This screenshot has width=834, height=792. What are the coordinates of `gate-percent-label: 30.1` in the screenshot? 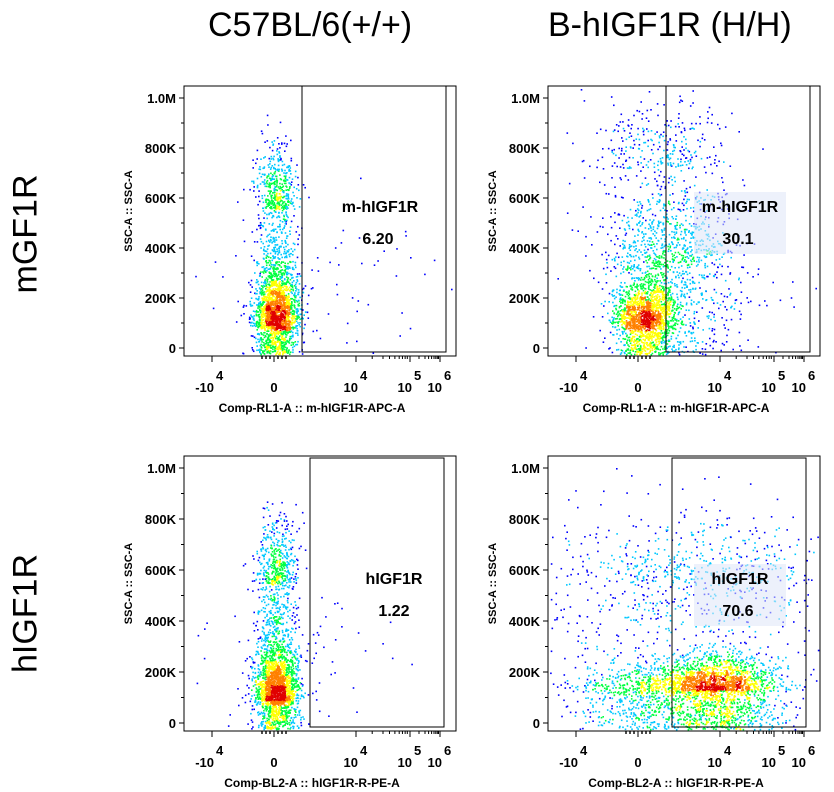 It's located at (737, 239).